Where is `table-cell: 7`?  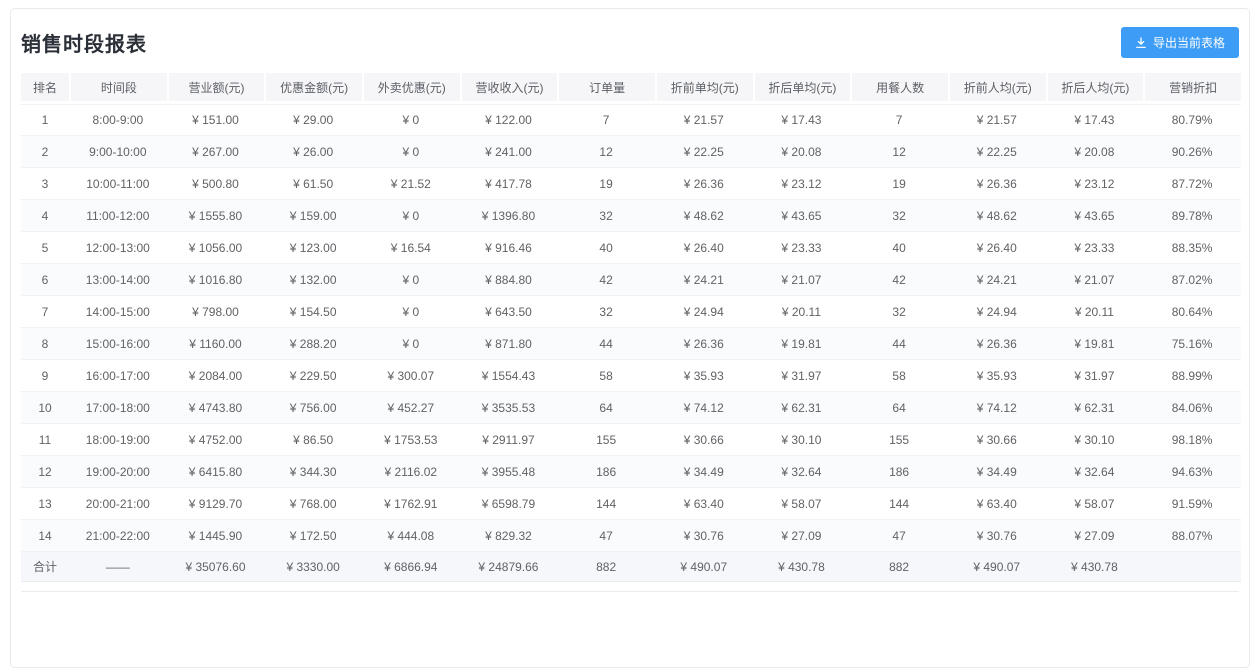 table-cell: 7 is located at coordinates (606, 120).